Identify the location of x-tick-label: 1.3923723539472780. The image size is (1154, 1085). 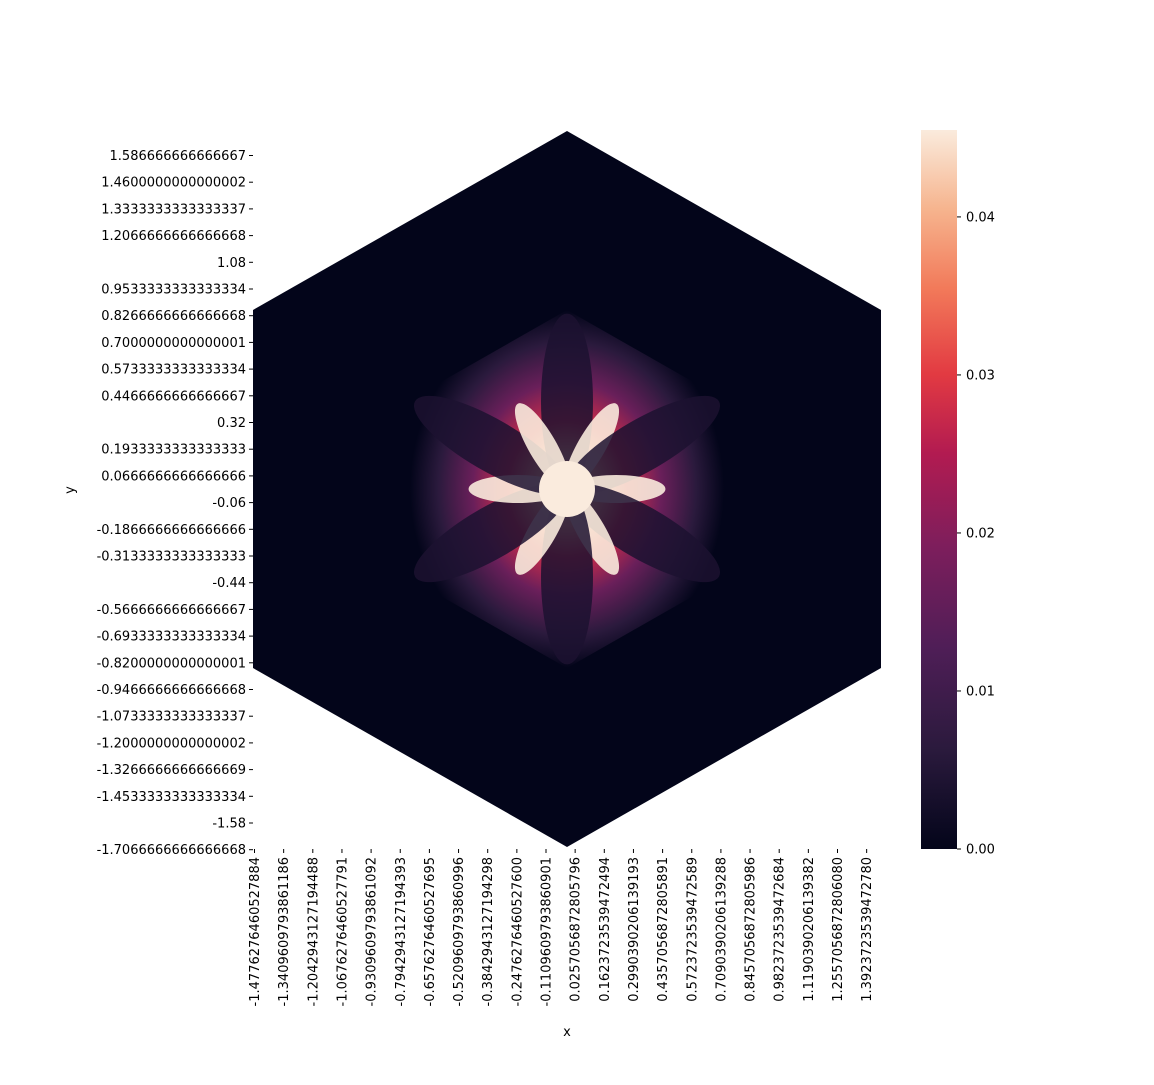
(867, 929).